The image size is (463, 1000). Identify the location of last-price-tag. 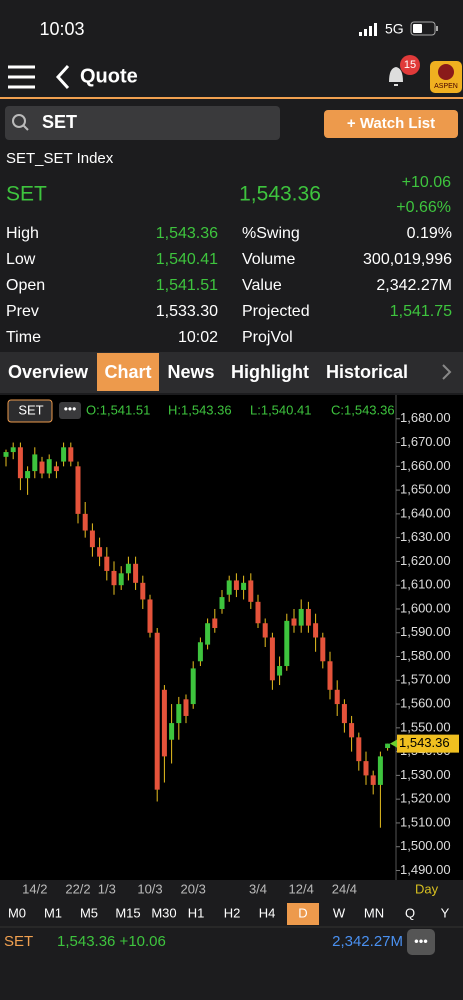
(428, 743).